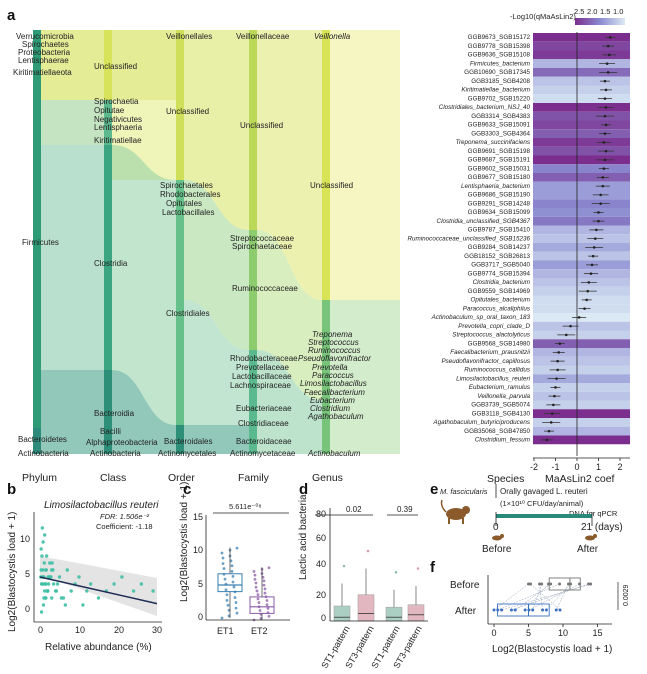  Describe the element at coordinates (499, 177) in the screenshot. I see `species-label: GGB9677_SGB15180` at that location.